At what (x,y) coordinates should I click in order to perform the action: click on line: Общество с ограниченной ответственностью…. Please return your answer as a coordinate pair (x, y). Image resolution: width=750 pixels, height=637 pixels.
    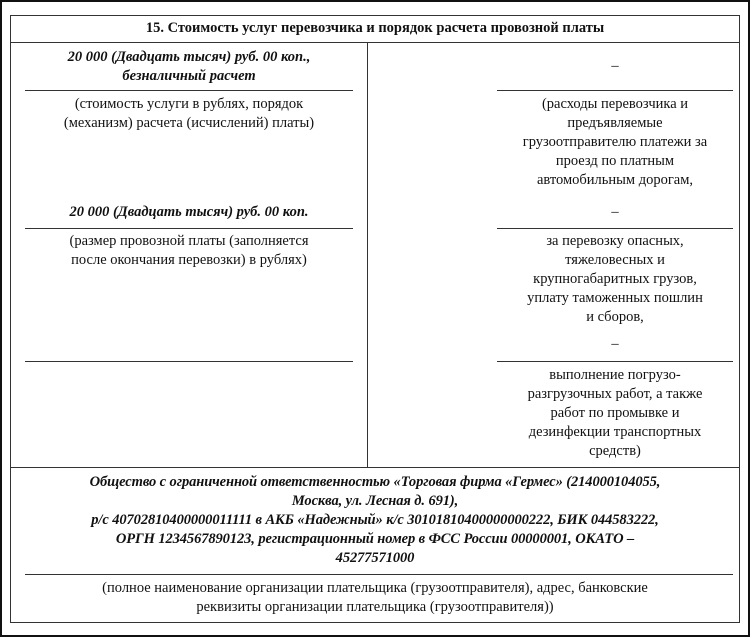
    Looking at the image, I should click on (375, 482).